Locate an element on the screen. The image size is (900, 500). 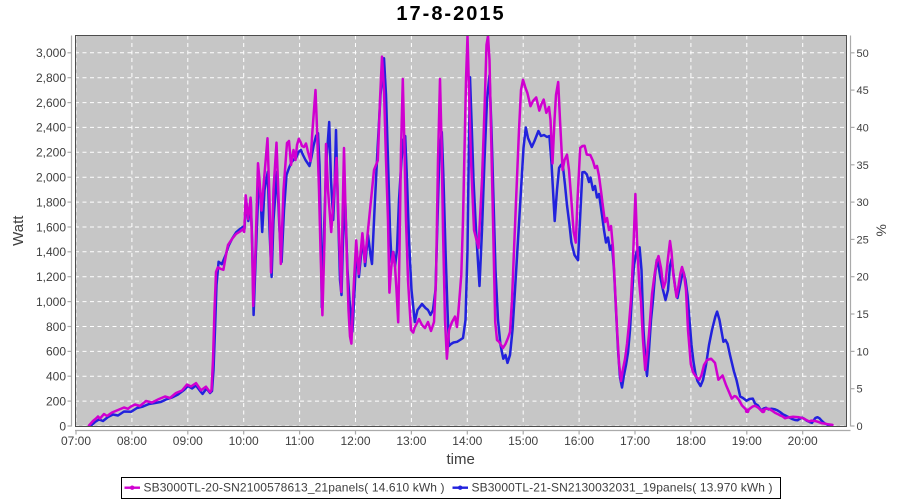
svg-text: 25 is located at coordinates (863, 240).